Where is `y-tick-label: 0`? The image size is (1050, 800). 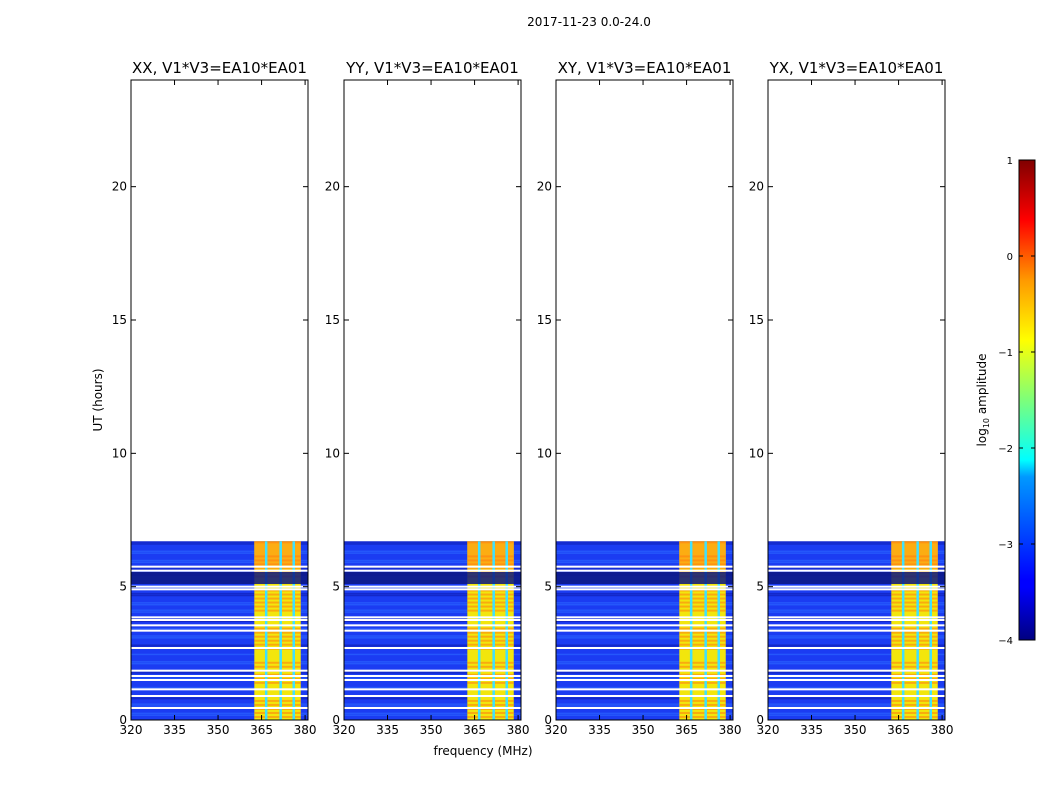
y-tick-label: 0 is located at coordinates (760, 720).